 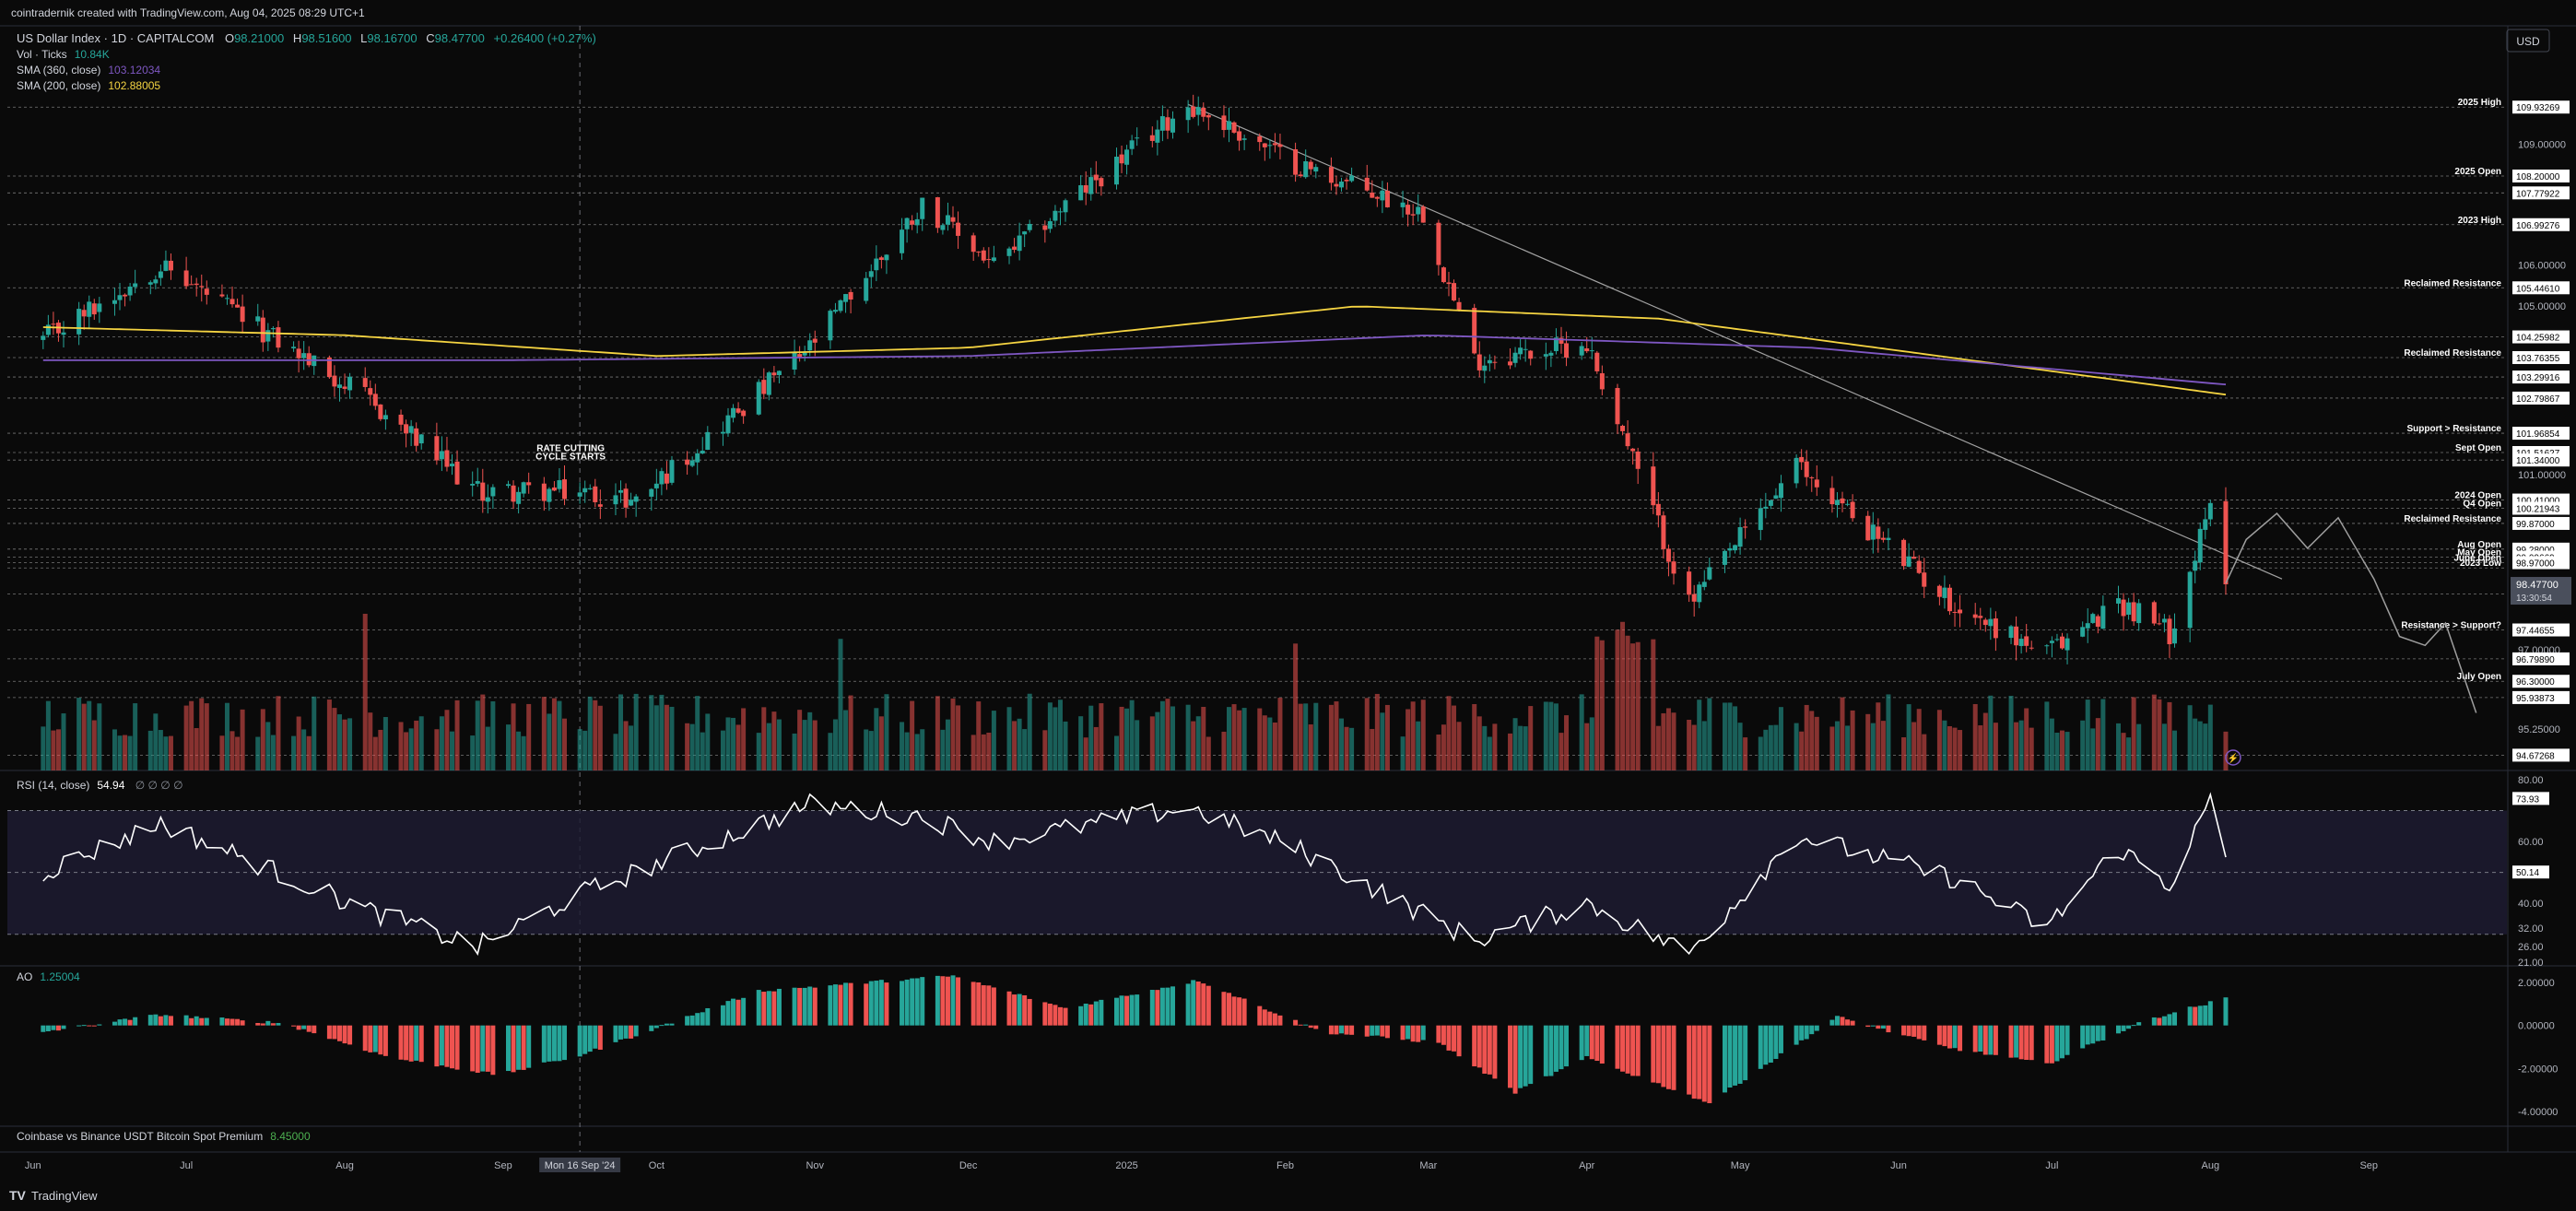 What do you see at coordinates (48, 977) in the screenshot?
I see `ao-legend: AO 1.25004` at bounding box center [48, 977].